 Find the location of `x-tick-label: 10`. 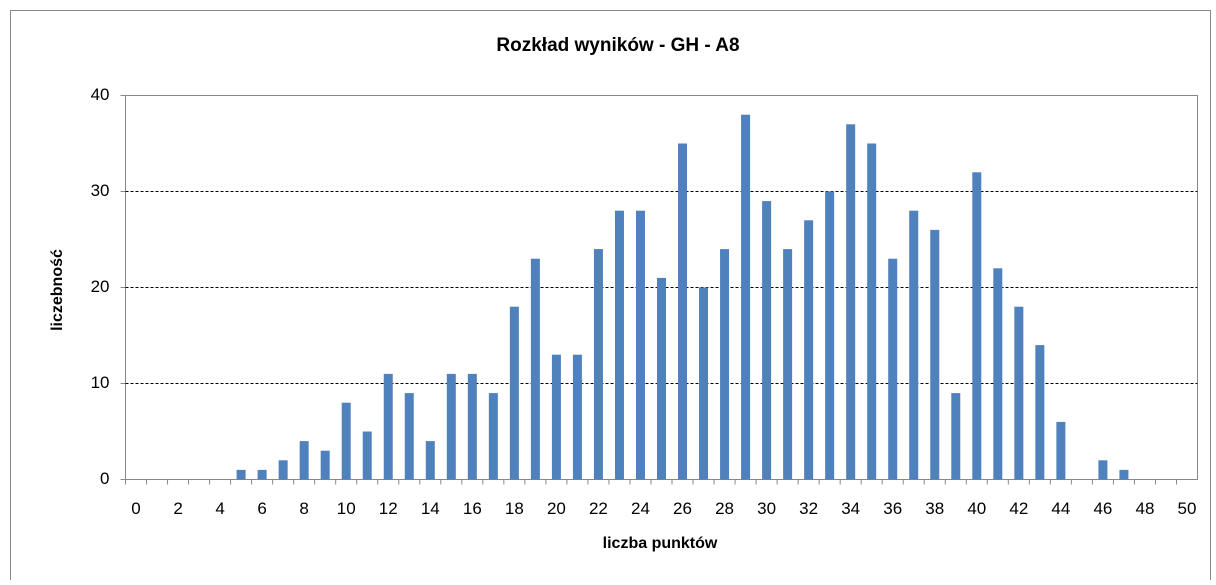

x-tick-label: 10 is located at coordinates (346, 508).